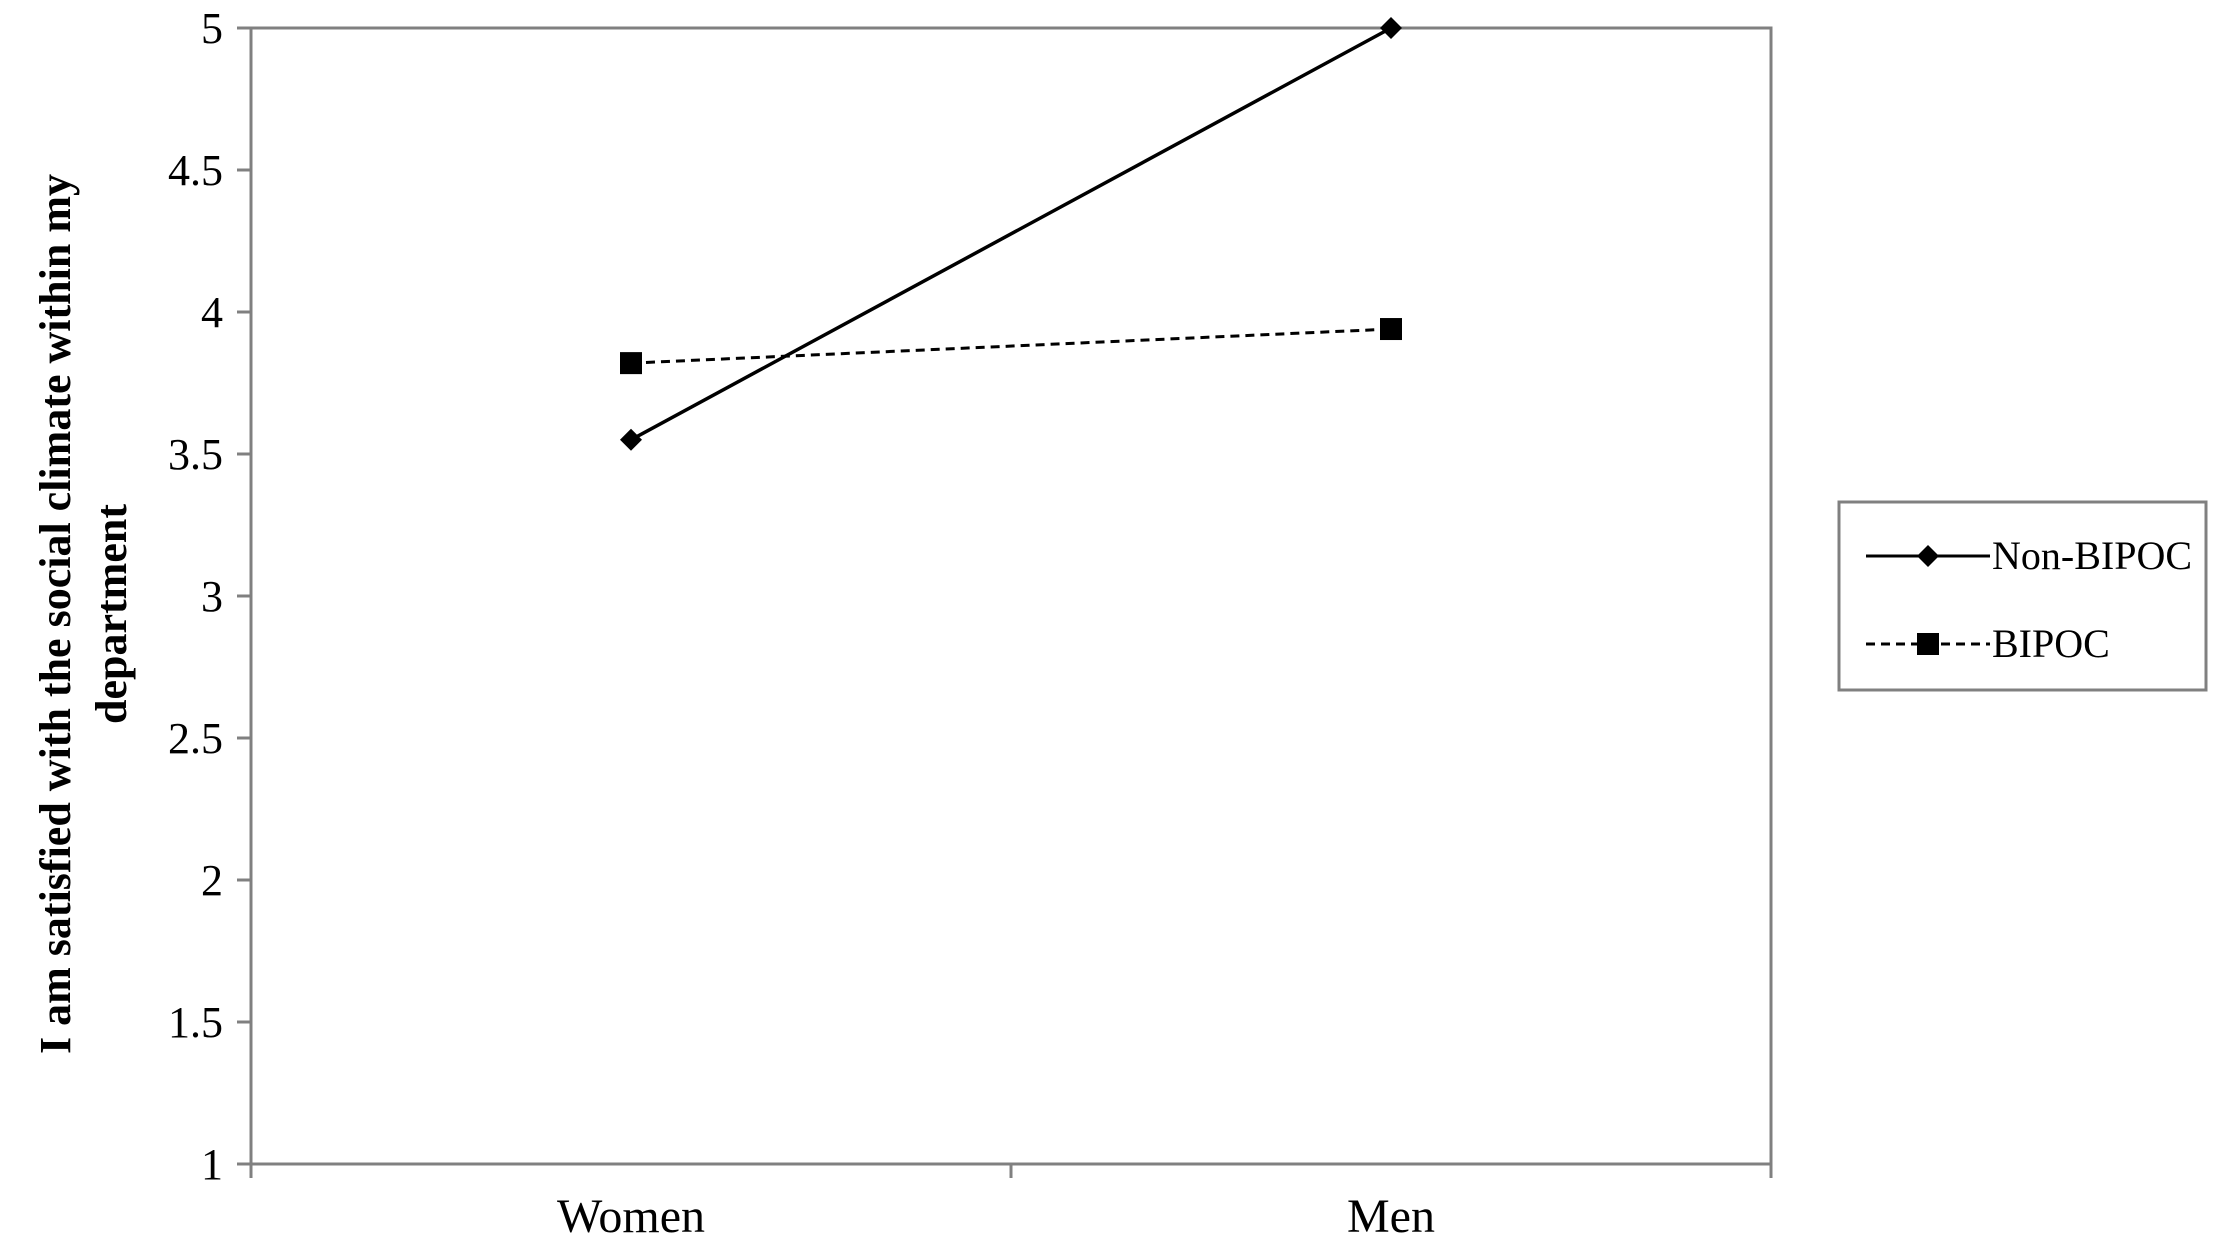 The height and width of the screenshot is (1248, 2217). I want to click on legend-entry: Non-BIPOC, so click(2029, 555).